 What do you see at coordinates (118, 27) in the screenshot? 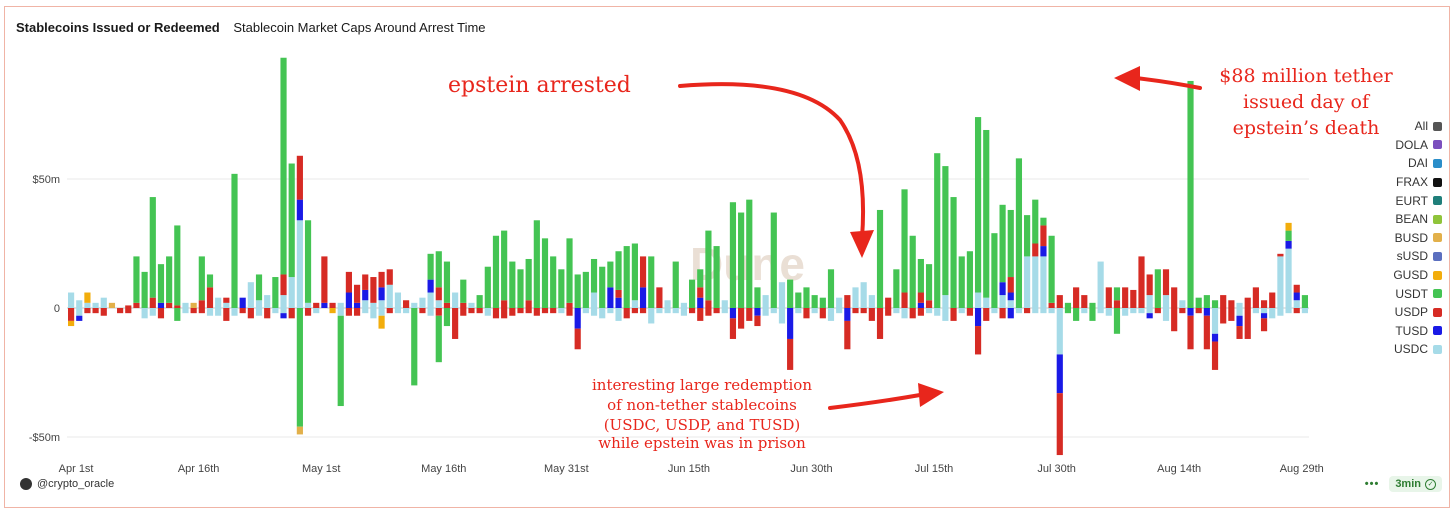
I see `tab-issued-redeemed: Stablecoins Issued or Redeemed` at bounding box center [118, 27].